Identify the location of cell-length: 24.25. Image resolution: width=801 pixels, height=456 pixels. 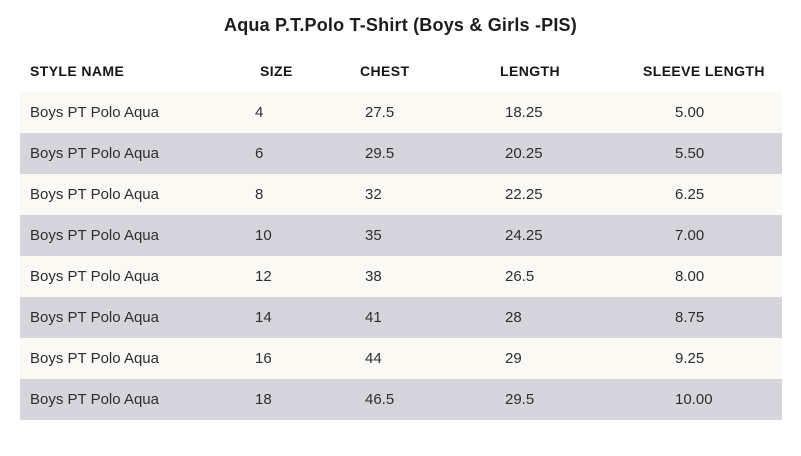
(562, 235).